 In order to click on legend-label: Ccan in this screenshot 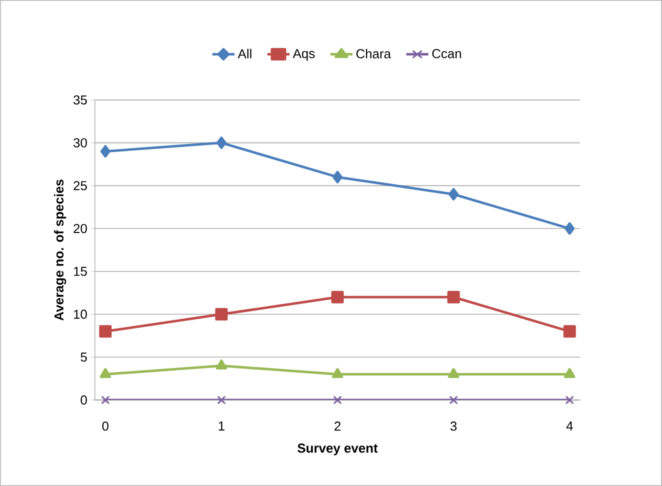, I will do `click(446, 53)`.